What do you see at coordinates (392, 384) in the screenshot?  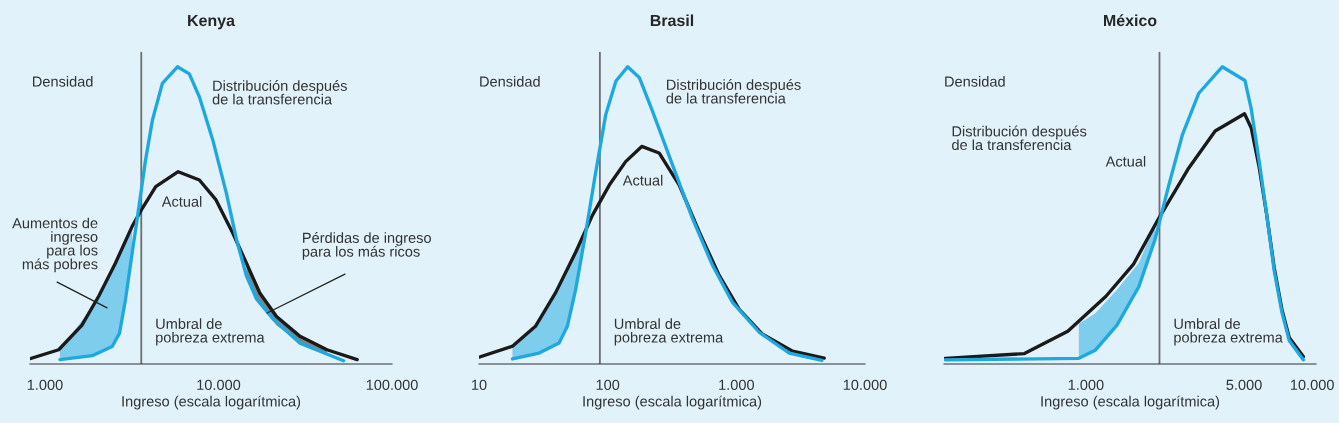 I see `x-tick-label: 100.000` at bounding box center [392, 384].